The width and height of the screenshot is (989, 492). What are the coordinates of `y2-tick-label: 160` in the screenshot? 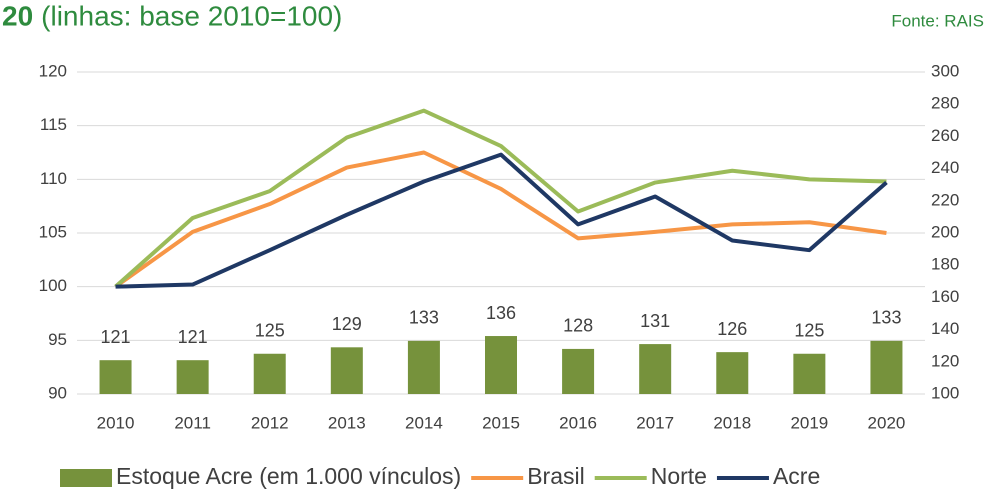 It's located at (945, 296).